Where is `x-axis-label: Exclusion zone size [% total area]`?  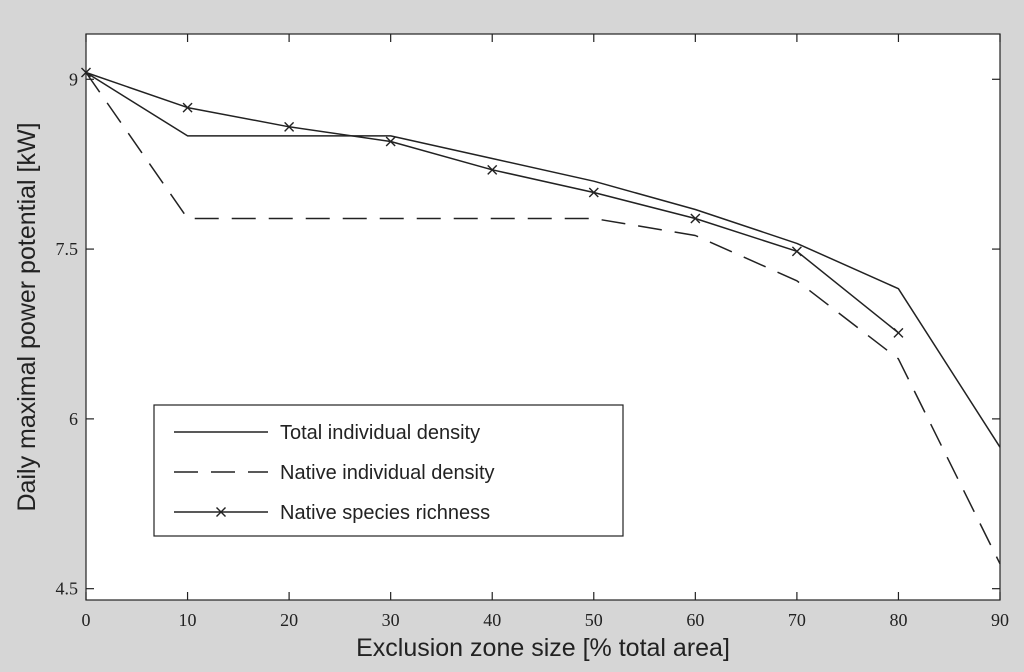
x-axis-label: Exclusion zone size [% total area] is located at coordinates (543, 648).